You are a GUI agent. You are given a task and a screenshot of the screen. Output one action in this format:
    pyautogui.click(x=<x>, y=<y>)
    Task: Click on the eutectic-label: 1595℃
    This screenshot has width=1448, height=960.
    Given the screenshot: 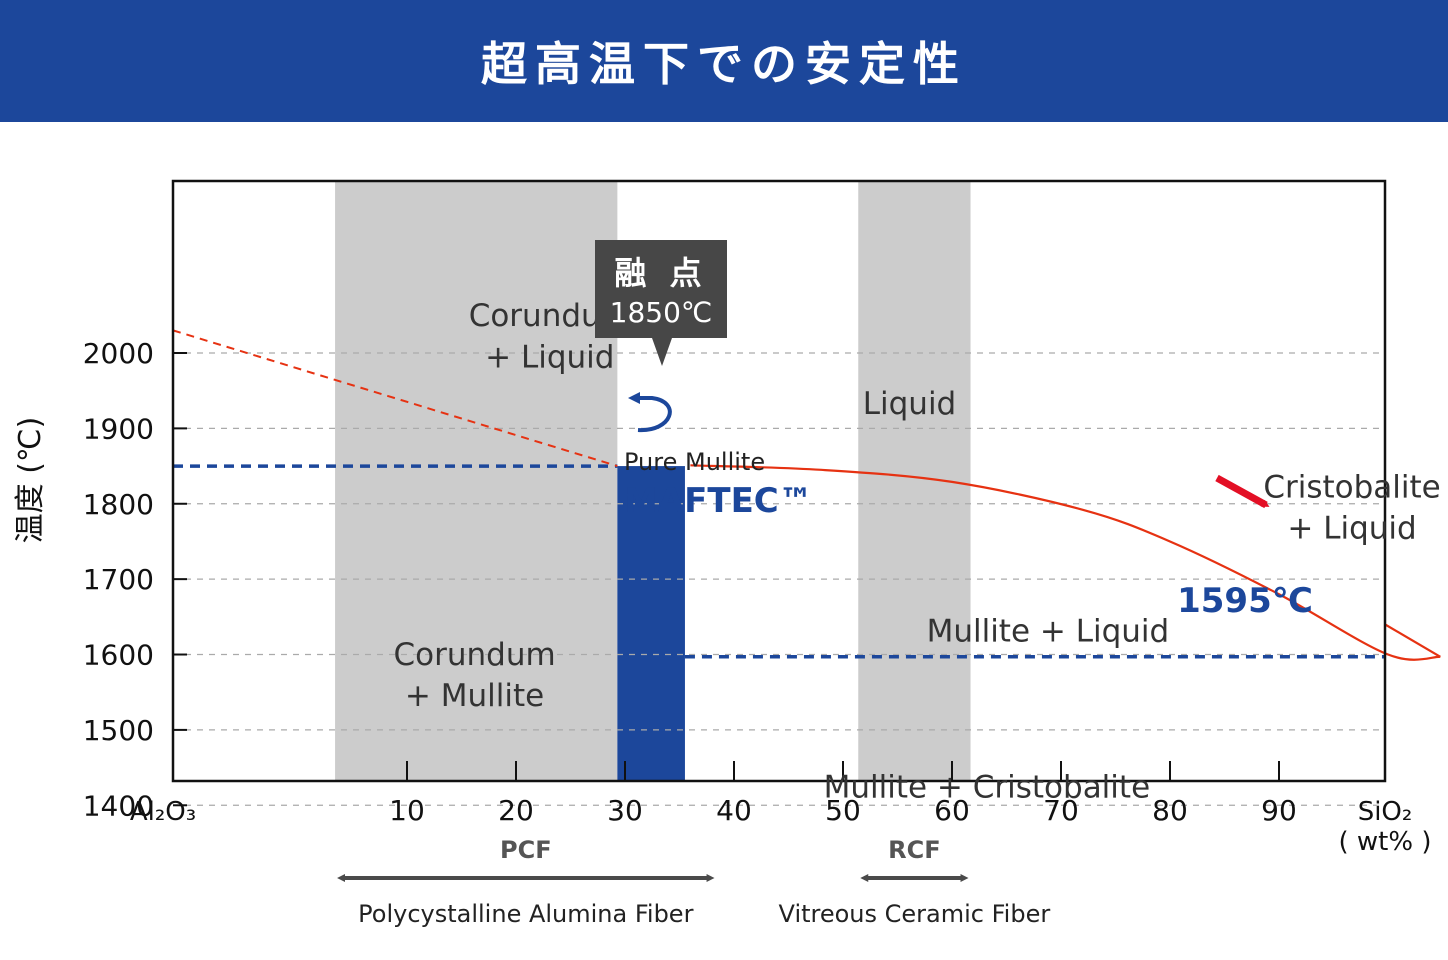 What is the action you would take?
    pyautogui.click(x=1245, y=601)
    